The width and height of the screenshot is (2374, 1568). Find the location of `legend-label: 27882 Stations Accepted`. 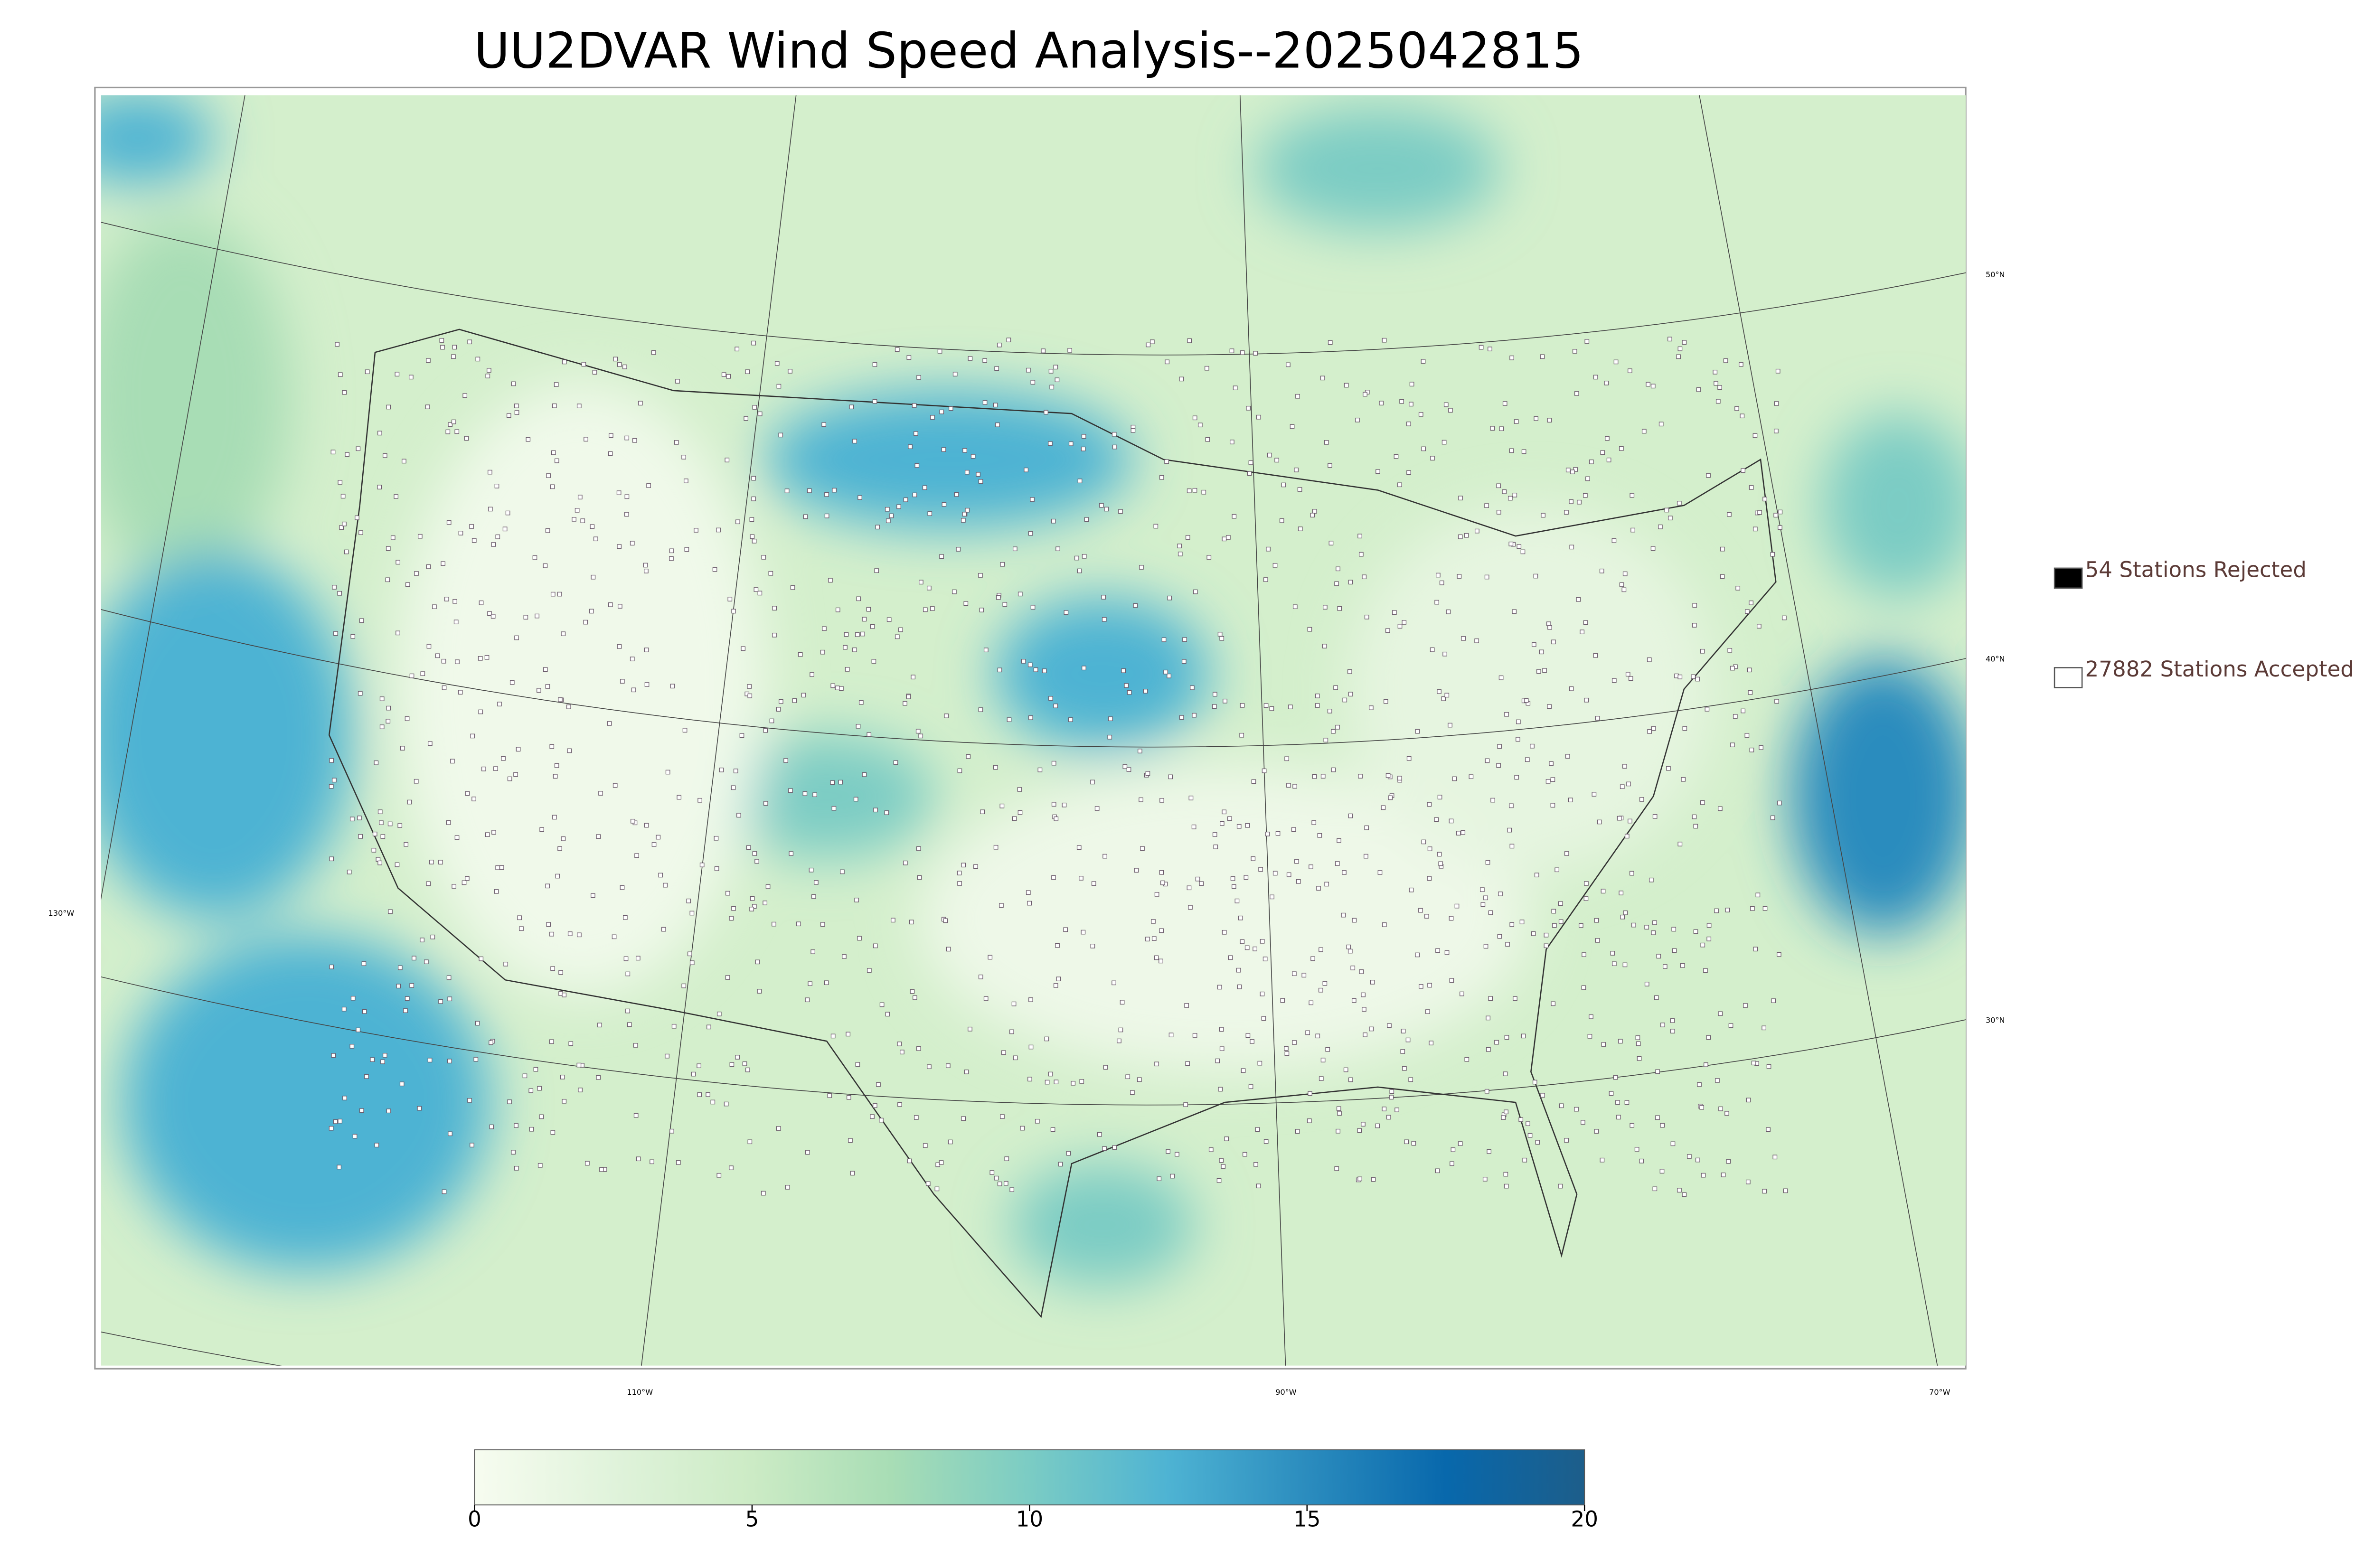

legend-label: 27882 Stations Accepted is located at coordinates (2219, 670).